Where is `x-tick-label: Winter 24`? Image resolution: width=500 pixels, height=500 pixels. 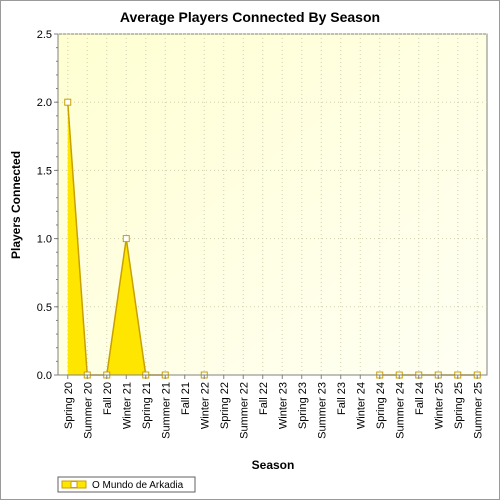
x-tick-label: Winter 24 is located at coordinates (361, 405).